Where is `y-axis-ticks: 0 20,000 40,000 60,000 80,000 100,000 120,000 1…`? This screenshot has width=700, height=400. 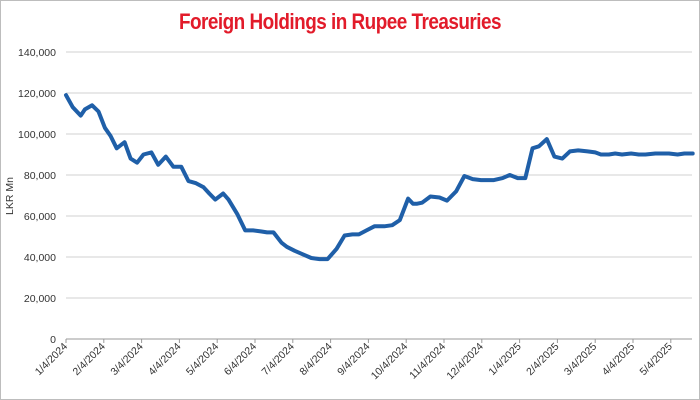 y-axis-ticks: 0 20,000 40,000 60,000 80,000 100,000 120,000 1… is located at coordinates (37, 196).